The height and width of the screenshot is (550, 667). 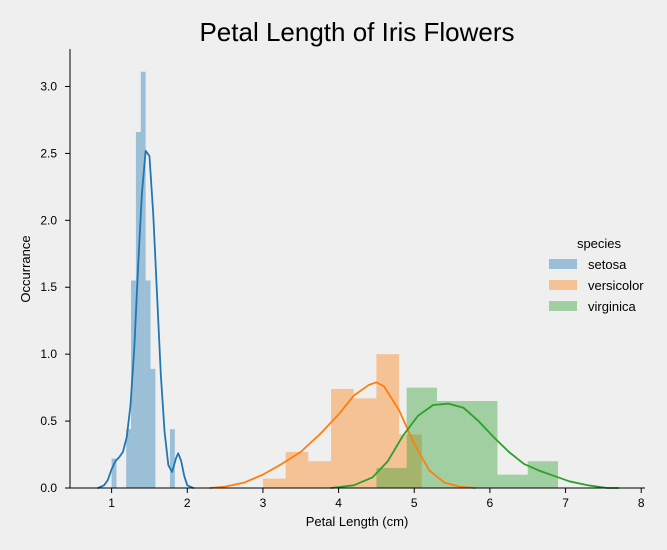 I want to click on setosa-legend-label: setosa, so click(x=607, y=264).